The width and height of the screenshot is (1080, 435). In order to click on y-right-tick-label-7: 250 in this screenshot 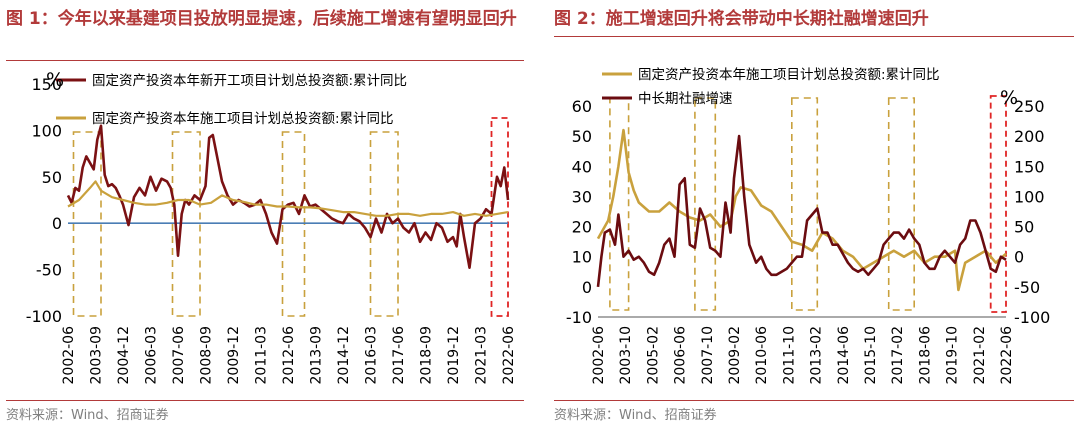, I will do `click(1029, 106)`.